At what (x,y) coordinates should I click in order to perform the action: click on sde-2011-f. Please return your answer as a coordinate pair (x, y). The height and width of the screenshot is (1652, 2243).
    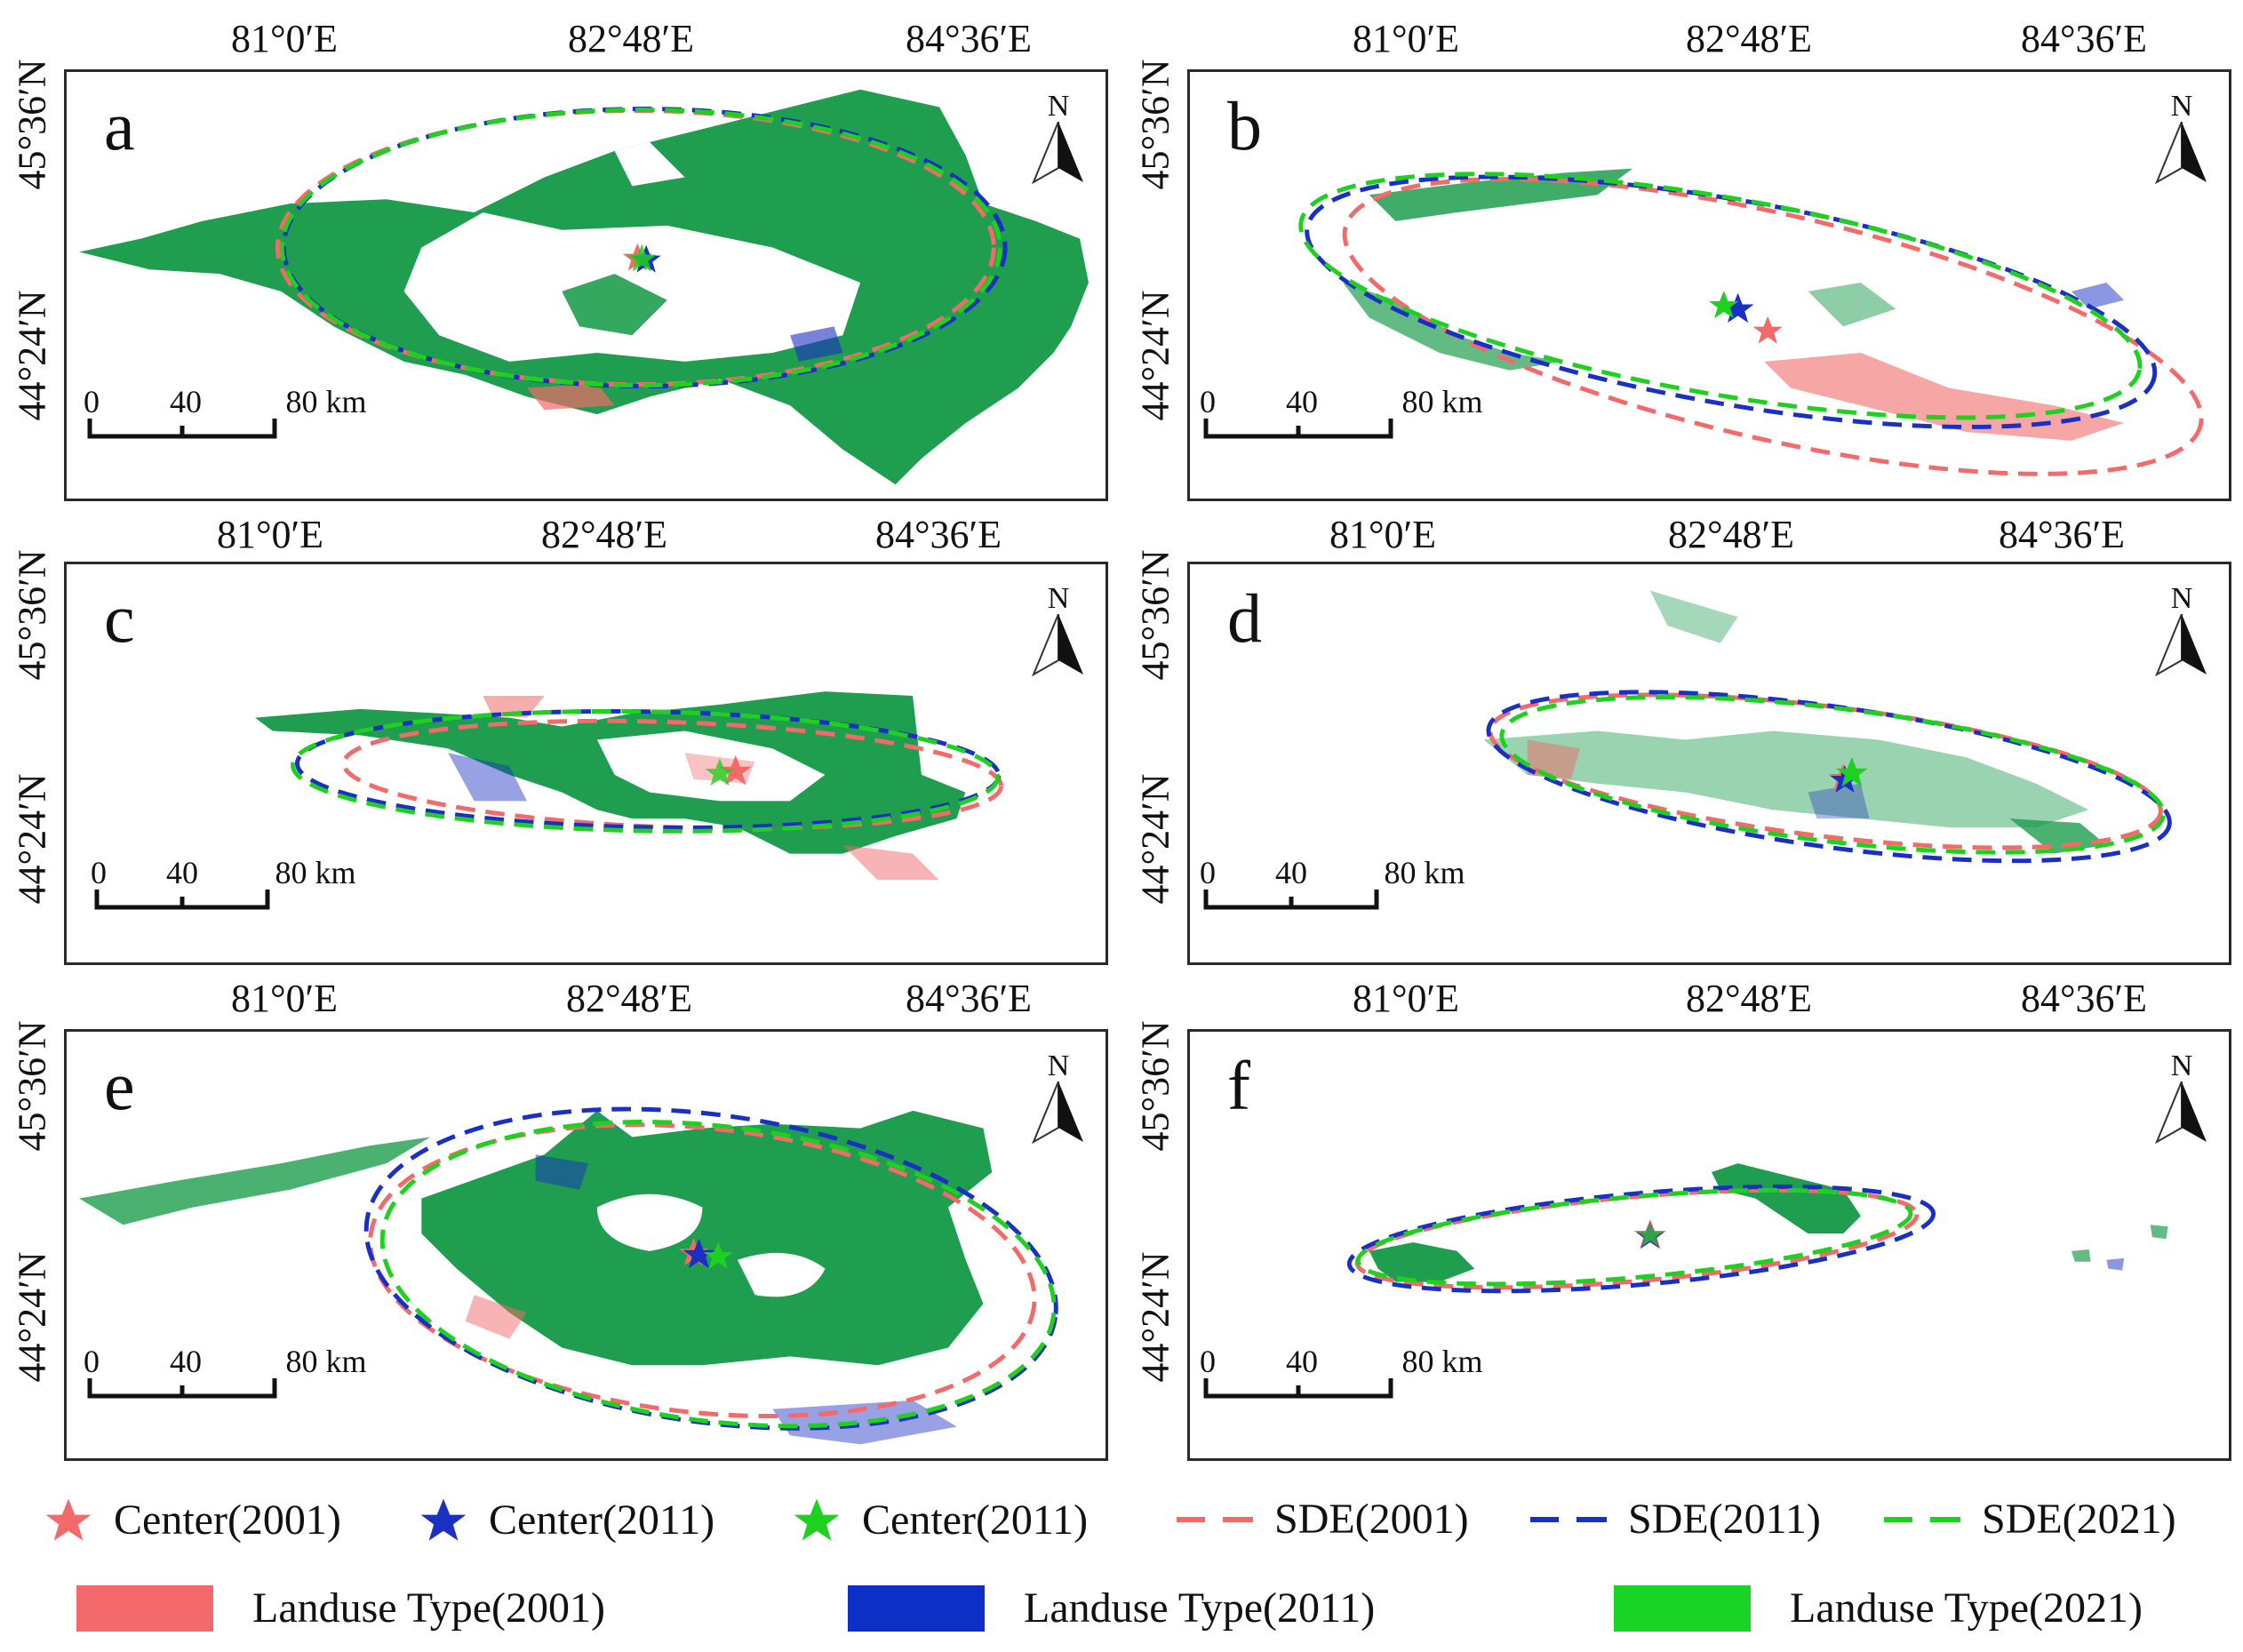
    Looking at the image, I should click on (1641, 1239).